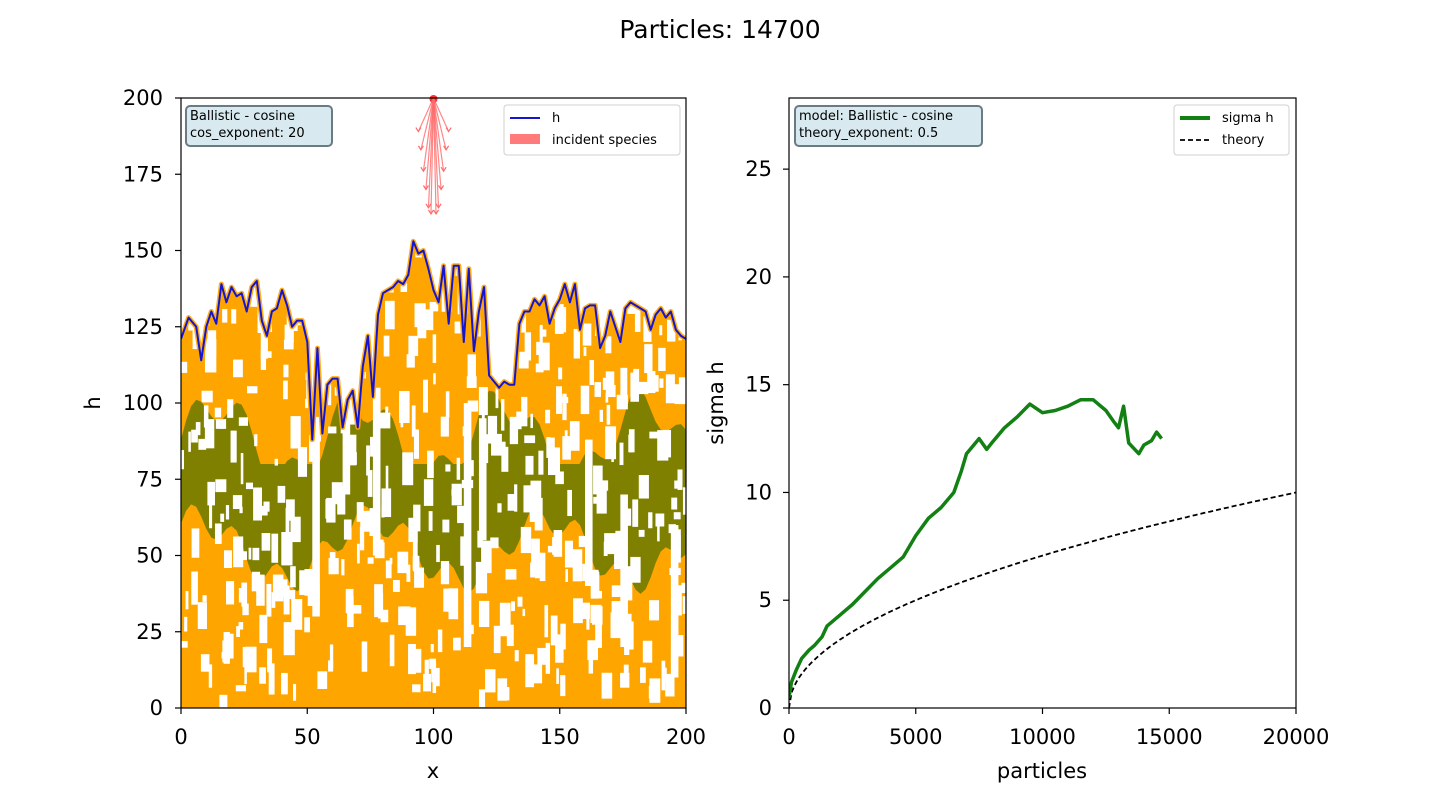  What do you see at coordinates (525, 139) in the screenshot?
I see `legend-incident-swatch` at bounding box center [525, 139].